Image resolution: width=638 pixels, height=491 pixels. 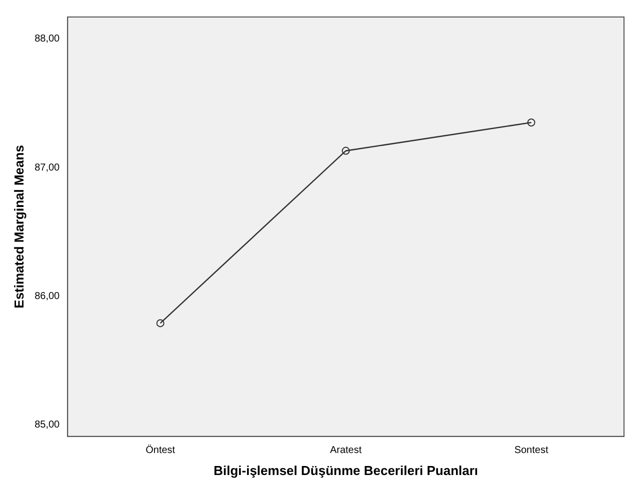 I want to click on y-tick-label: 85,00, so click(x=47, y=425).